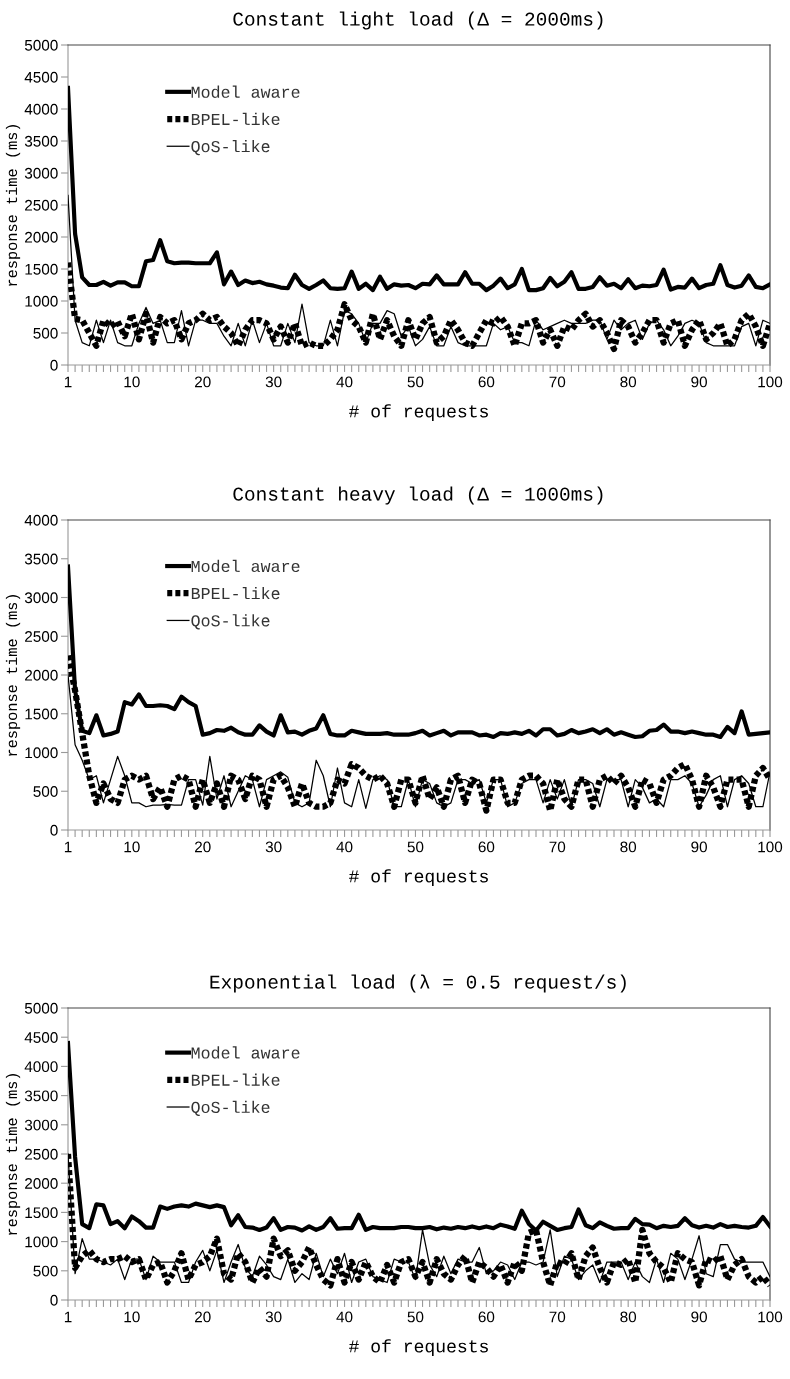  What do you see at coordinates (418, 20) in the screenshot?
I see `chart-title: Constant light load (Δ = 2000ms)` at bounding box center [418, 20].